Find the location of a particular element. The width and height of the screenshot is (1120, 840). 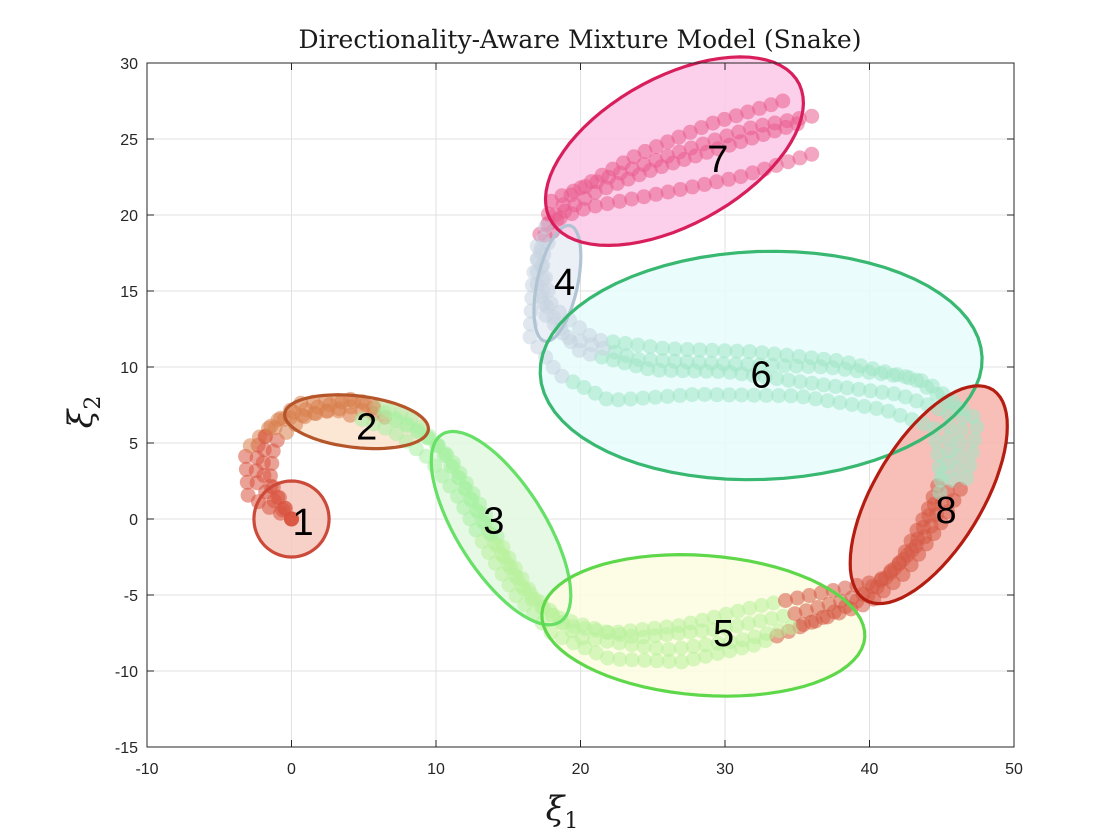

cluster-7-ellipse is located at coordinates (674, 151).